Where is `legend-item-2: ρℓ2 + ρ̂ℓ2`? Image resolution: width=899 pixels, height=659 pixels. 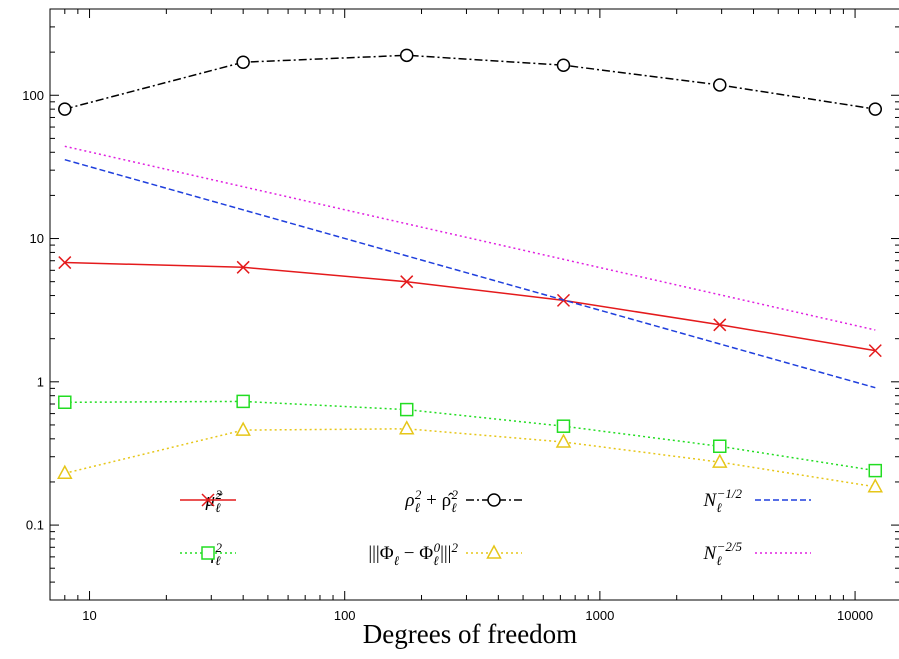 legend-item-2: ρℓ2 + ρ̂ℓ2 is located at coordinates (463, 501).